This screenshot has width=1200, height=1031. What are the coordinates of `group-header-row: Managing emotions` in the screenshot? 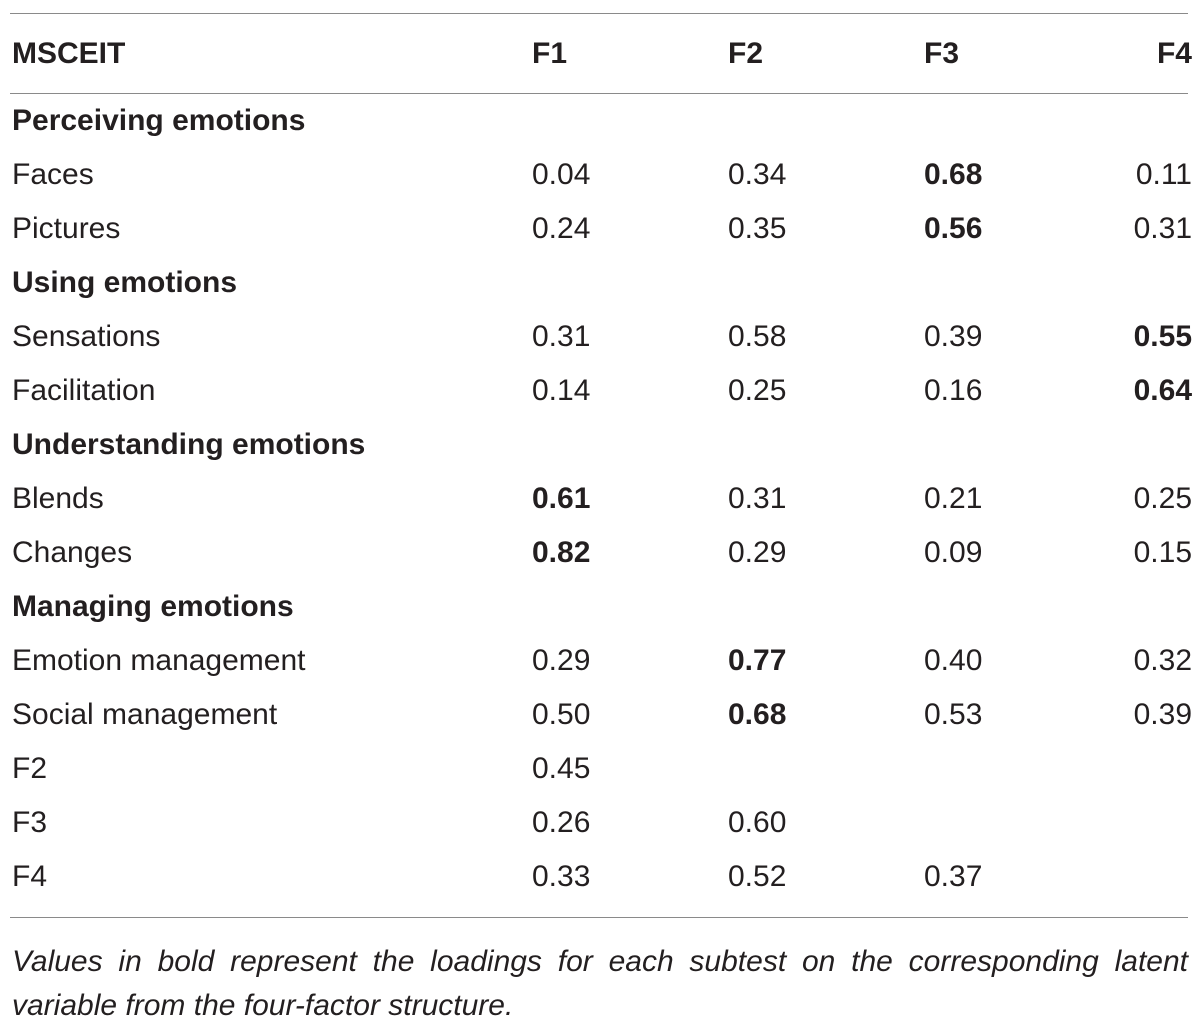 It's located at (602, 607).